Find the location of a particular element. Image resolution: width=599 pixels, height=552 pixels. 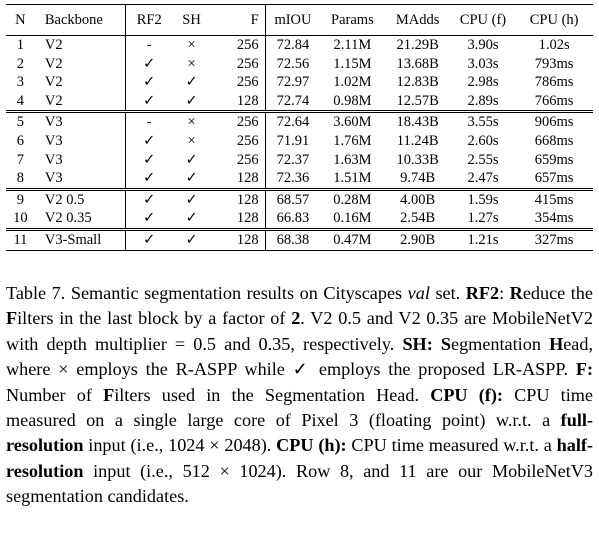

cell-madds: 12.83B is located at coordinates (417, 82).